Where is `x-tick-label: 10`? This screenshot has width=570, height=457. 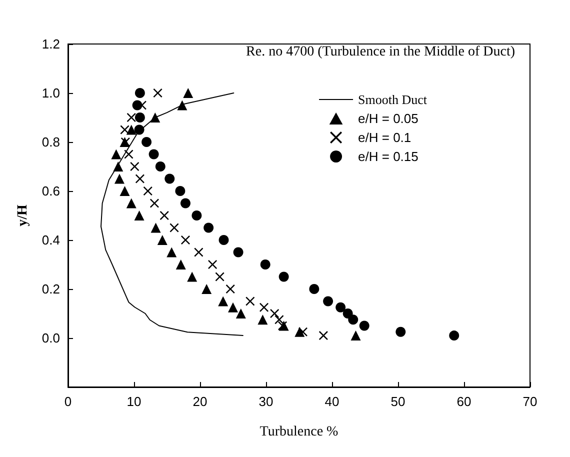
x-tick-label: 10 is located at coordinates (134, 401).